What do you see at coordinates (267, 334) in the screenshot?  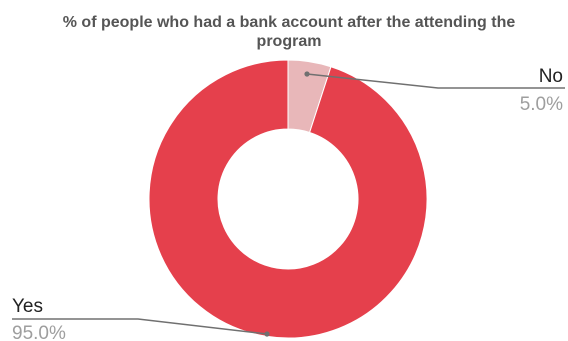 I see `leader-dot-yes` at bounding box center [267, 334].